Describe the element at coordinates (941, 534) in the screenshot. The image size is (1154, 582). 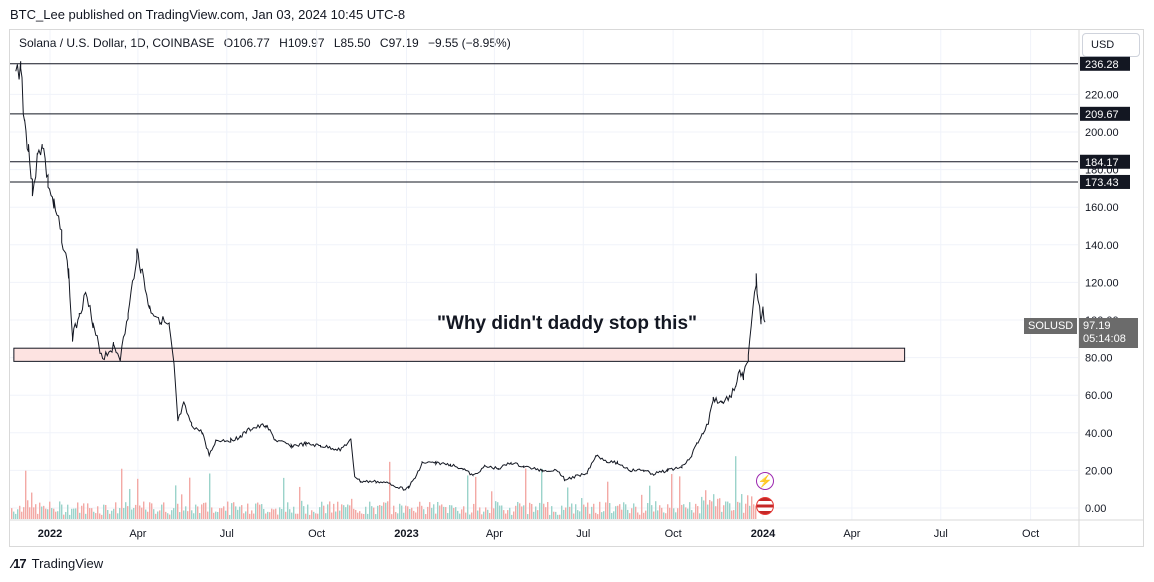
I see `x-tick-label: Jul` at that location.